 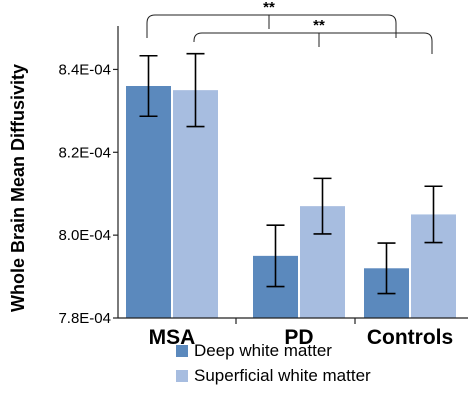 I want to click on legend-item: Deep white matter, so click(x=254, y=350).